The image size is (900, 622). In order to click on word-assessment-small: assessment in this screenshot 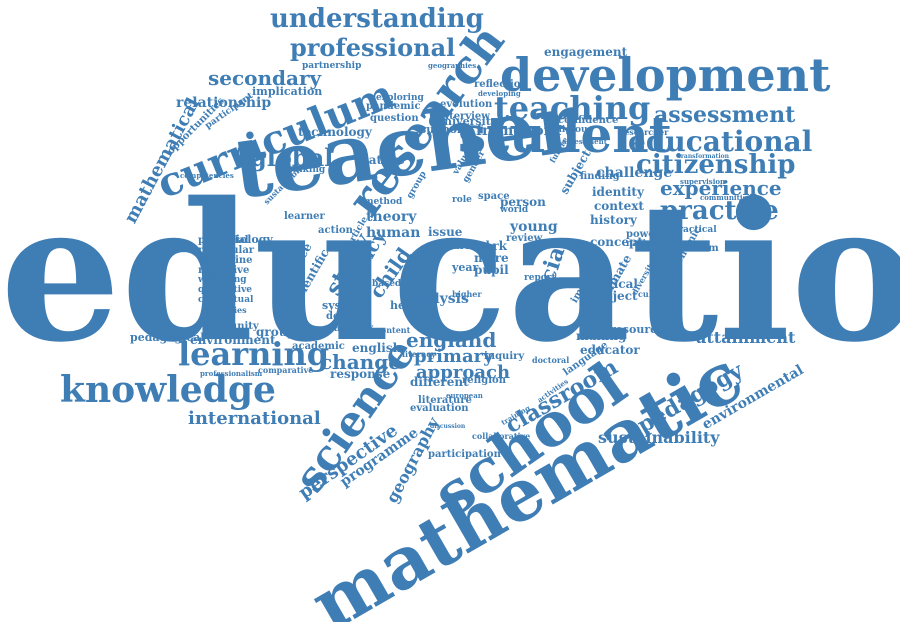, I will do `click(584, 141)`.